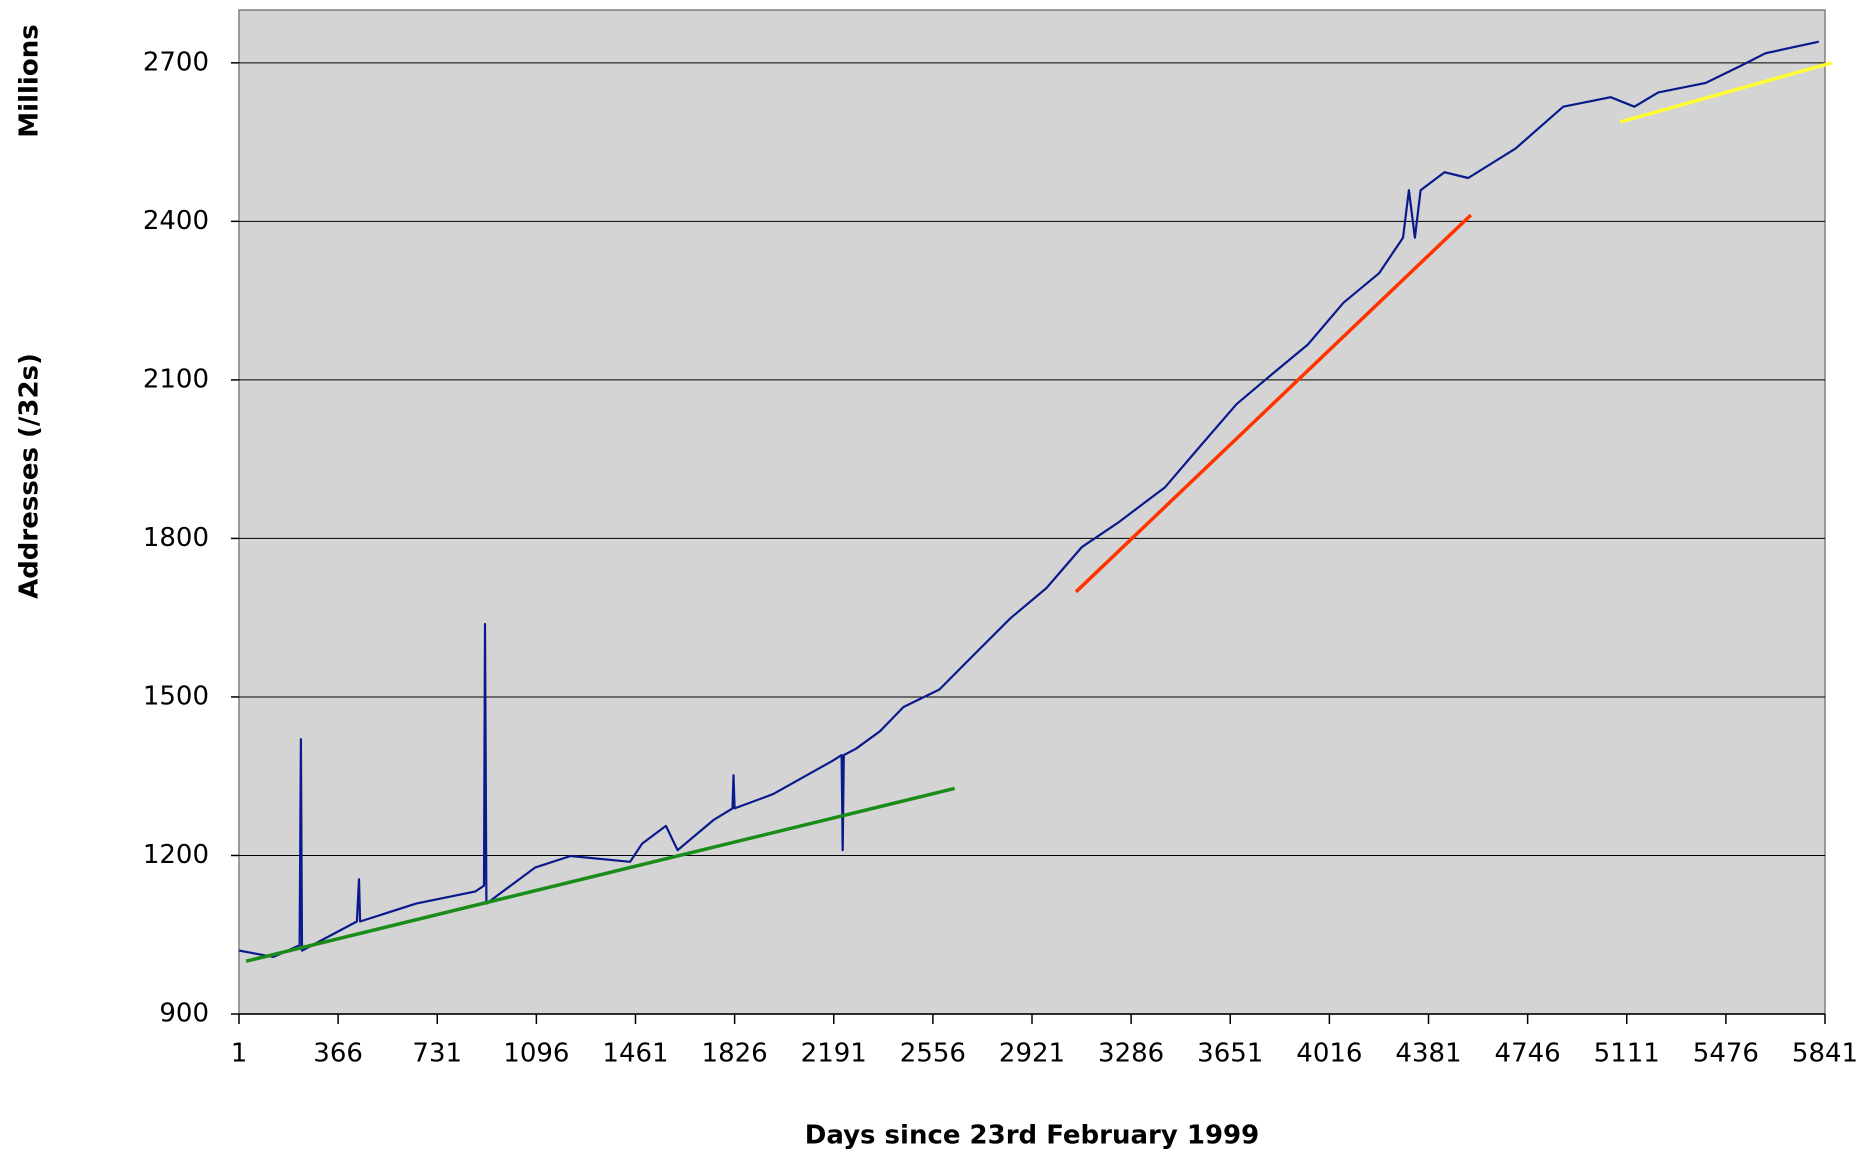 Image resolution: width=1865 pixels, height=1156 pixels. I want to click on y-tick-label: 900, so click(184, 1014).